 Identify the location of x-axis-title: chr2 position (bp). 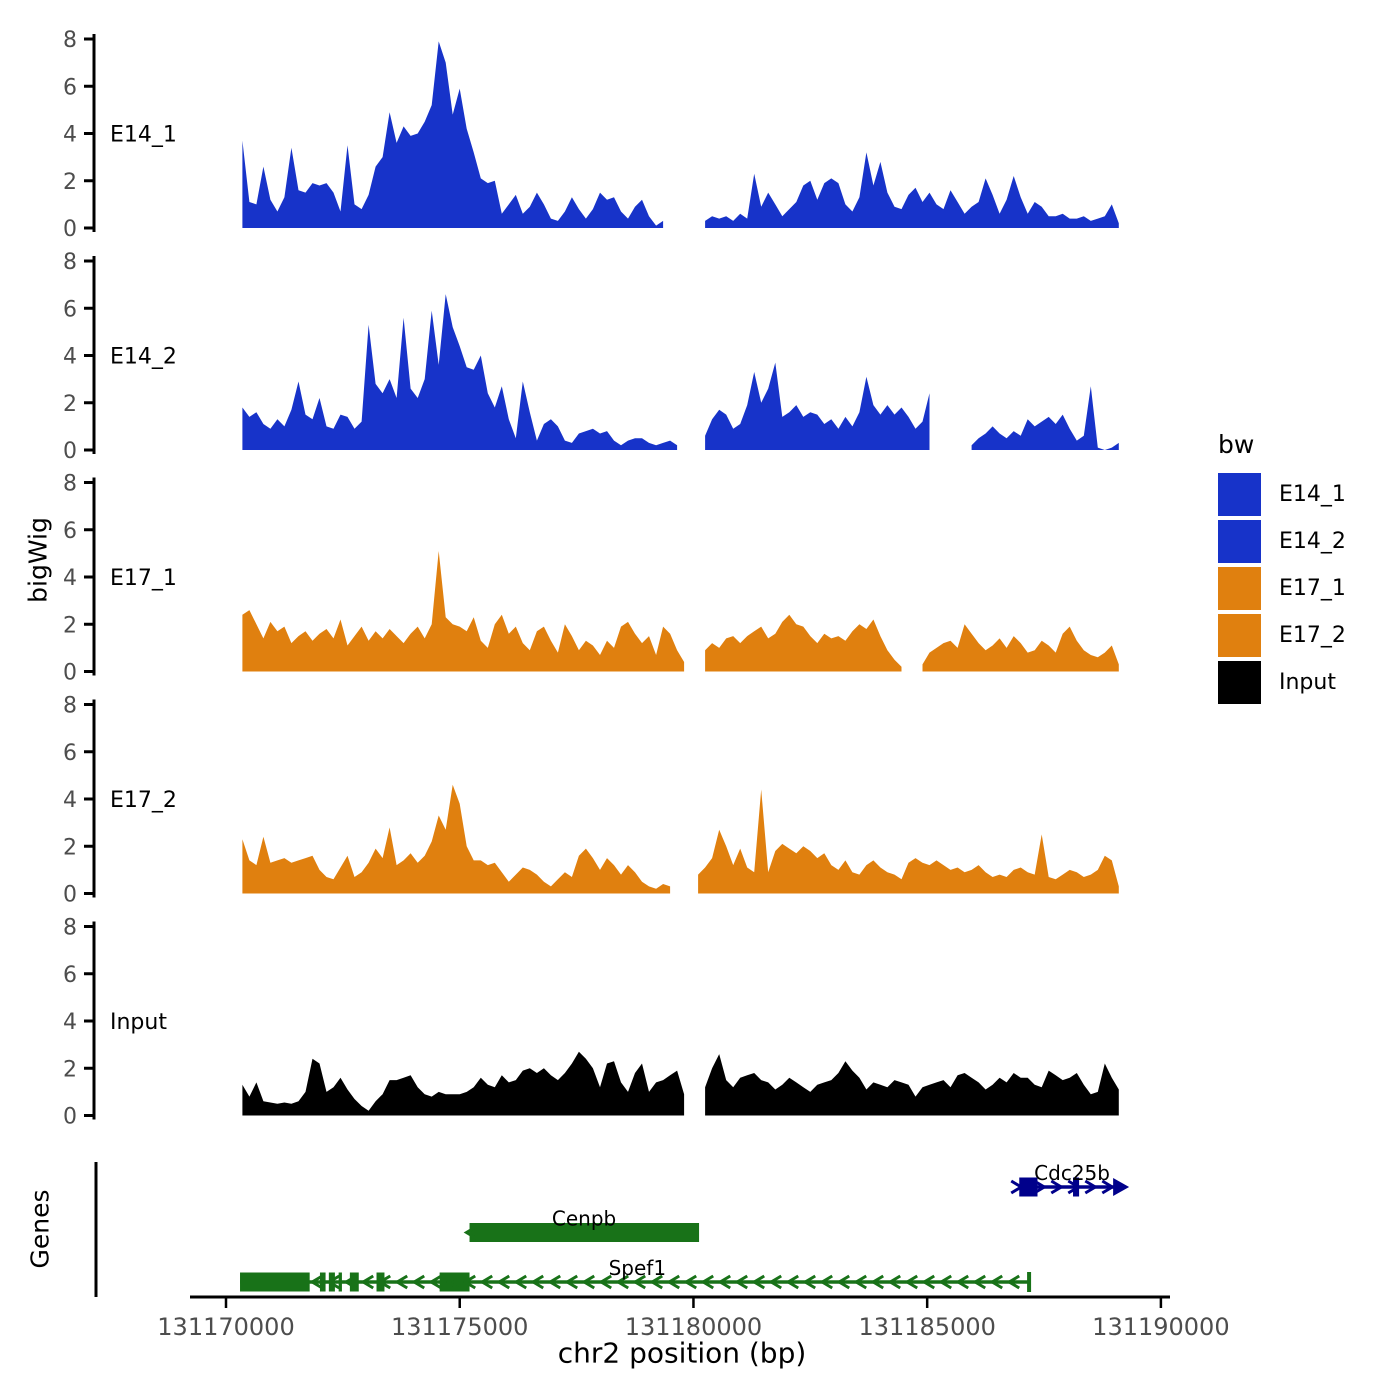
(682, 1353).